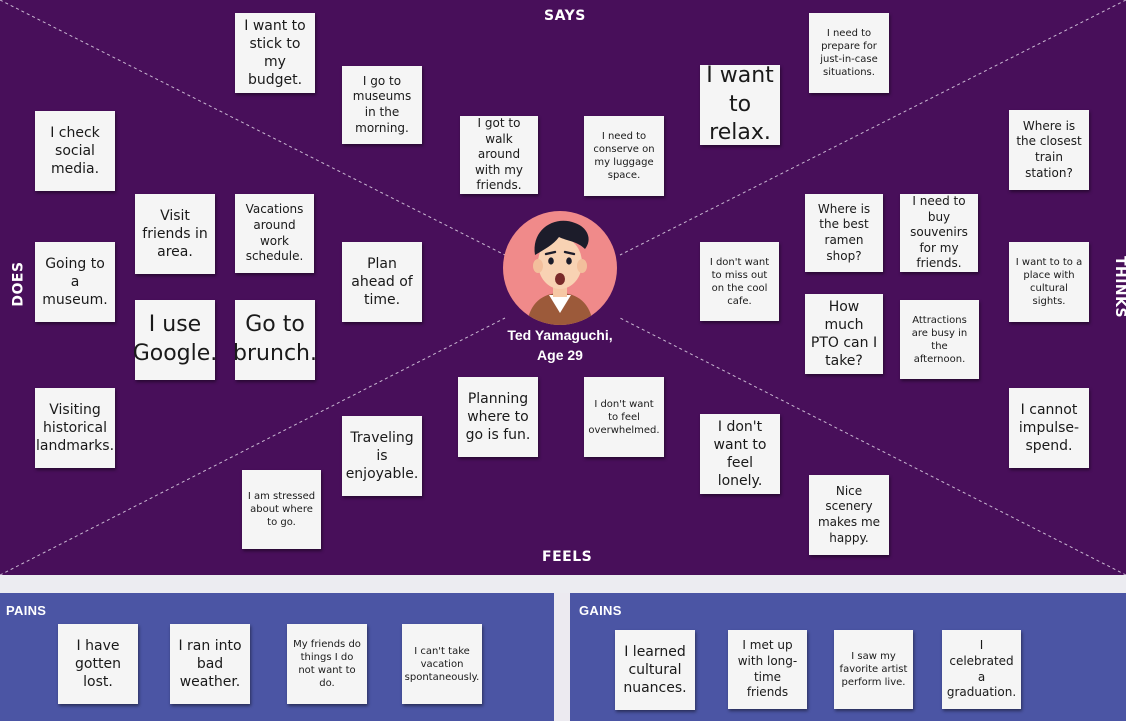  I want to click on sticky-note-says: I go to museums in the morning., so click(382, 105).